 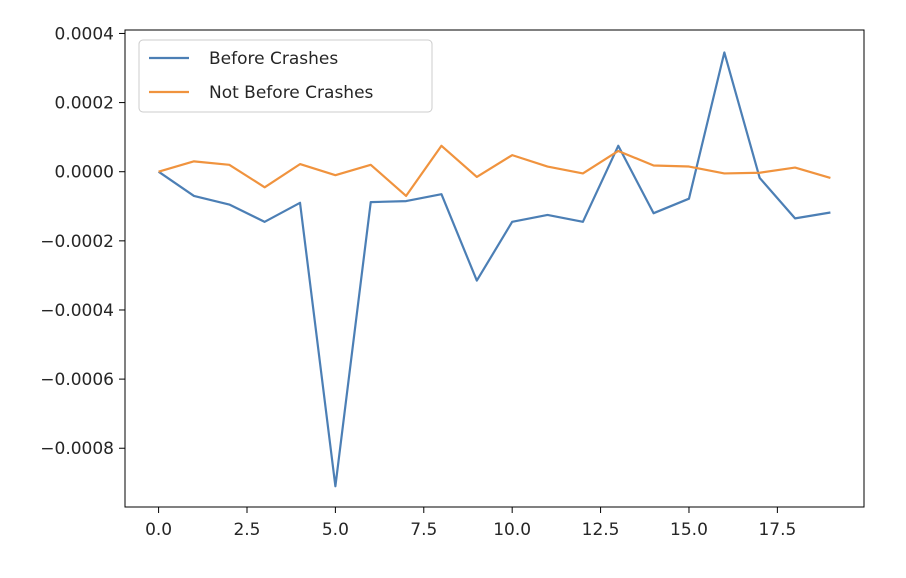 I want to click on y-tick-label: −0.0006, so click(x=77, y=380).